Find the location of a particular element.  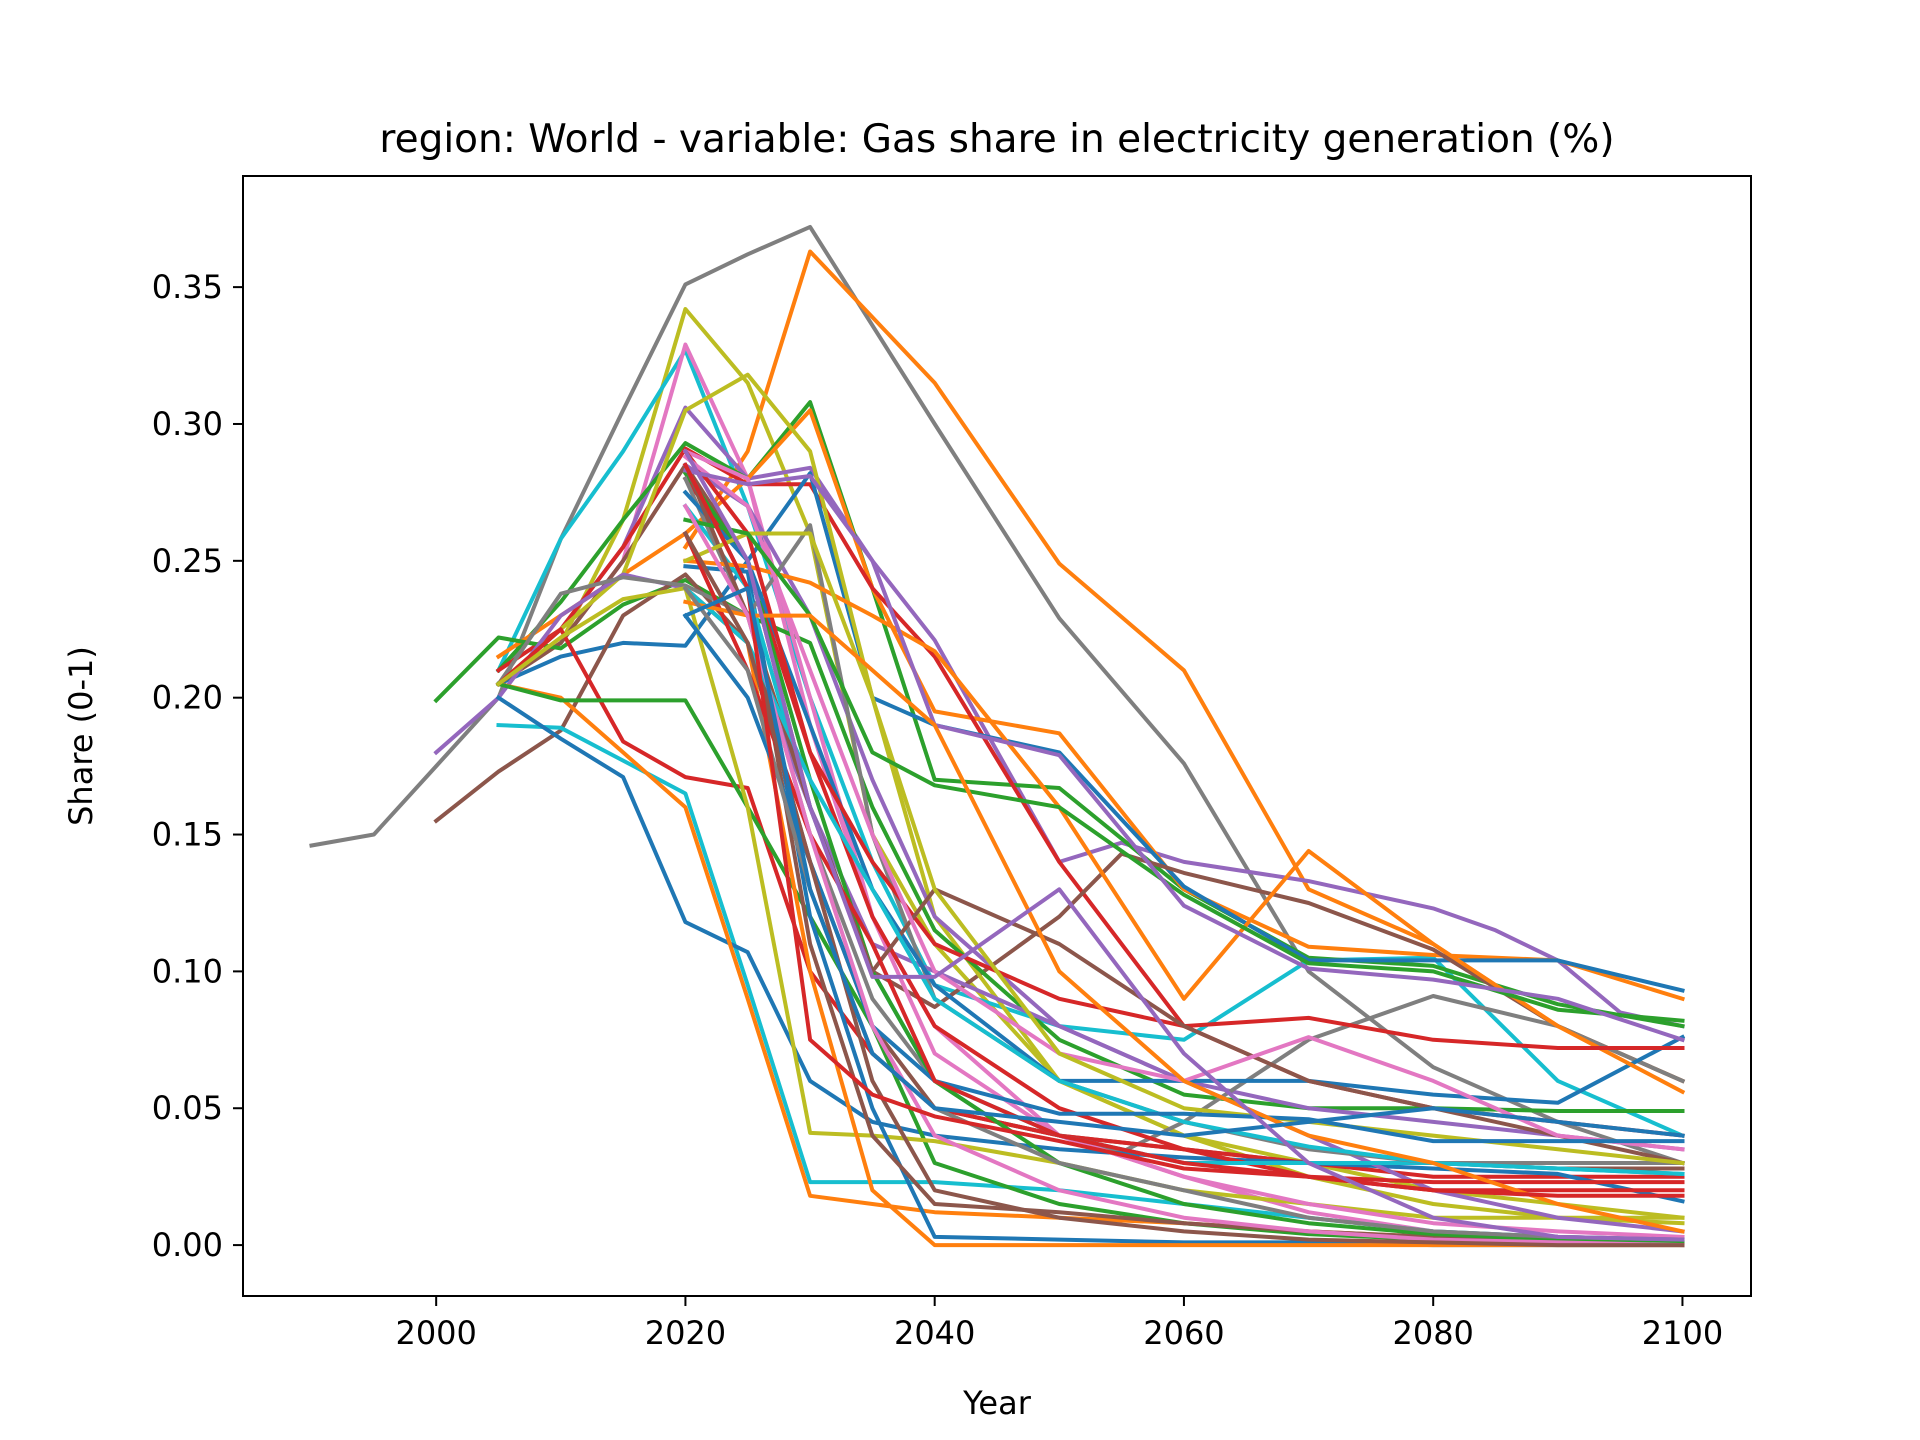

x-tick-label: 2100 is located at coordinates (1682, 1333).